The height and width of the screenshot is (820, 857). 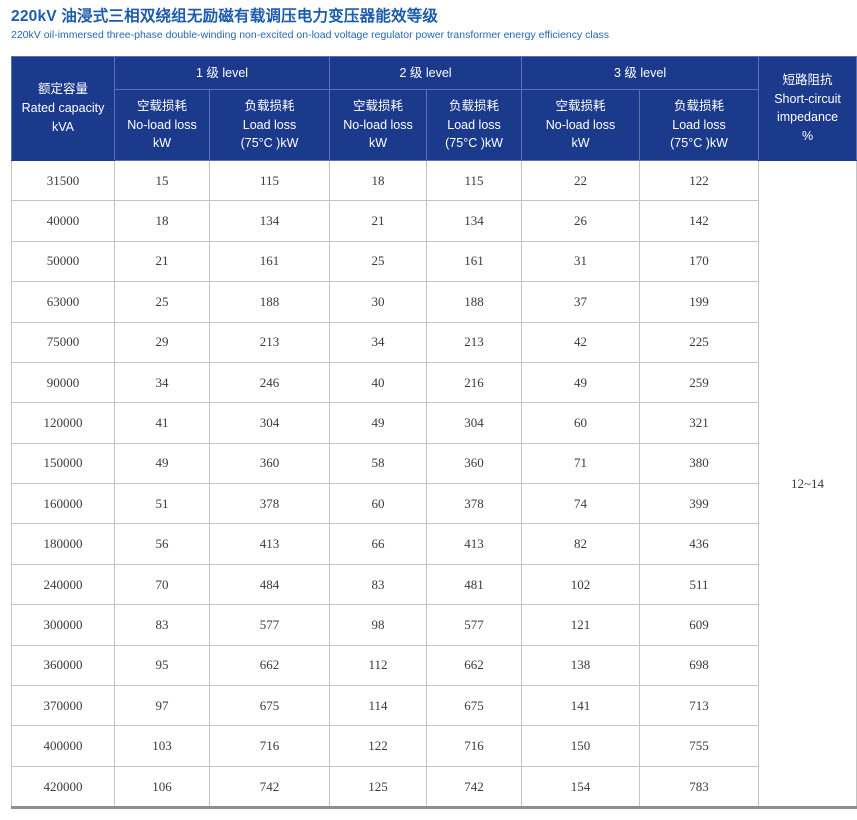 I want to click on table-row: 50000 21 161 25 161 31 170, so click(x=434, y=261).